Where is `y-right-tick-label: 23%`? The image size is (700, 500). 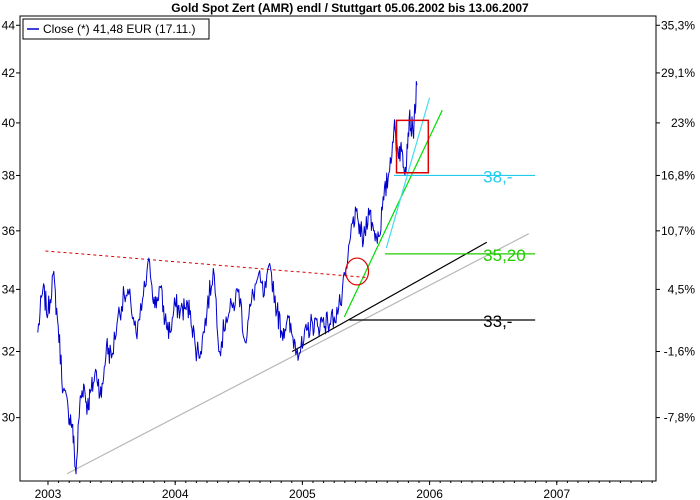
y-right-tick-label: 23% is located at coordinates (683, 123).